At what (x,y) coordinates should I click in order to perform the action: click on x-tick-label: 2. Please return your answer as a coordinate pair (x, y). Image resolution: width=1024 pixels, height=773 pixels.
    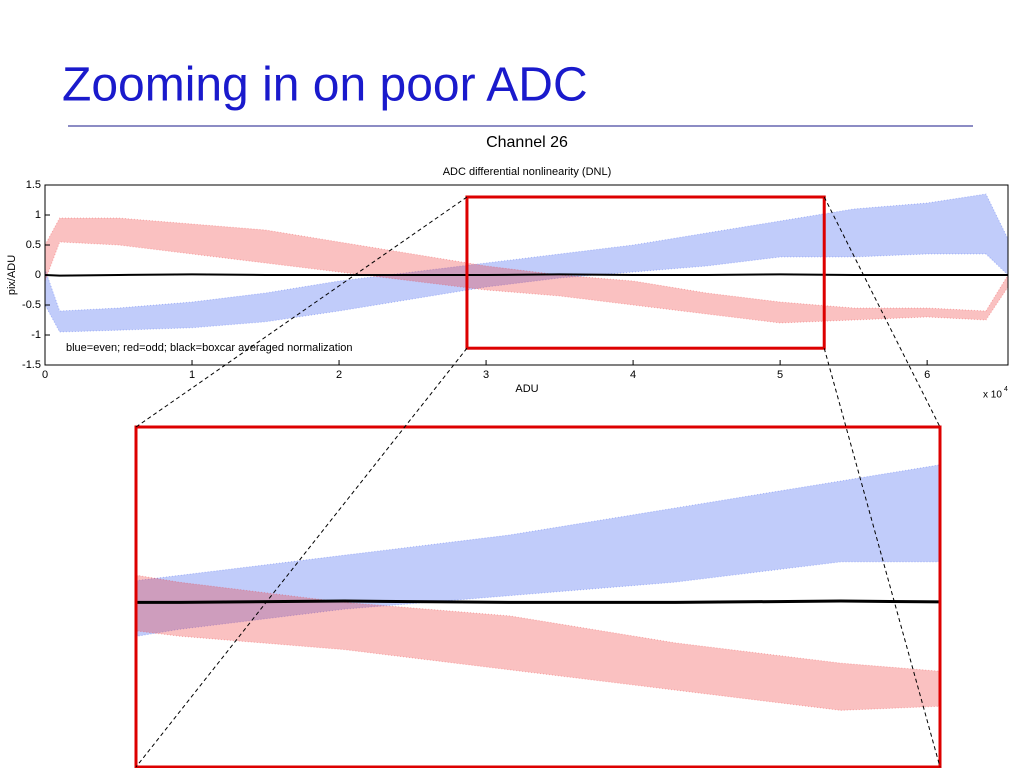
    Looking at the image, I should click on (339, 375).